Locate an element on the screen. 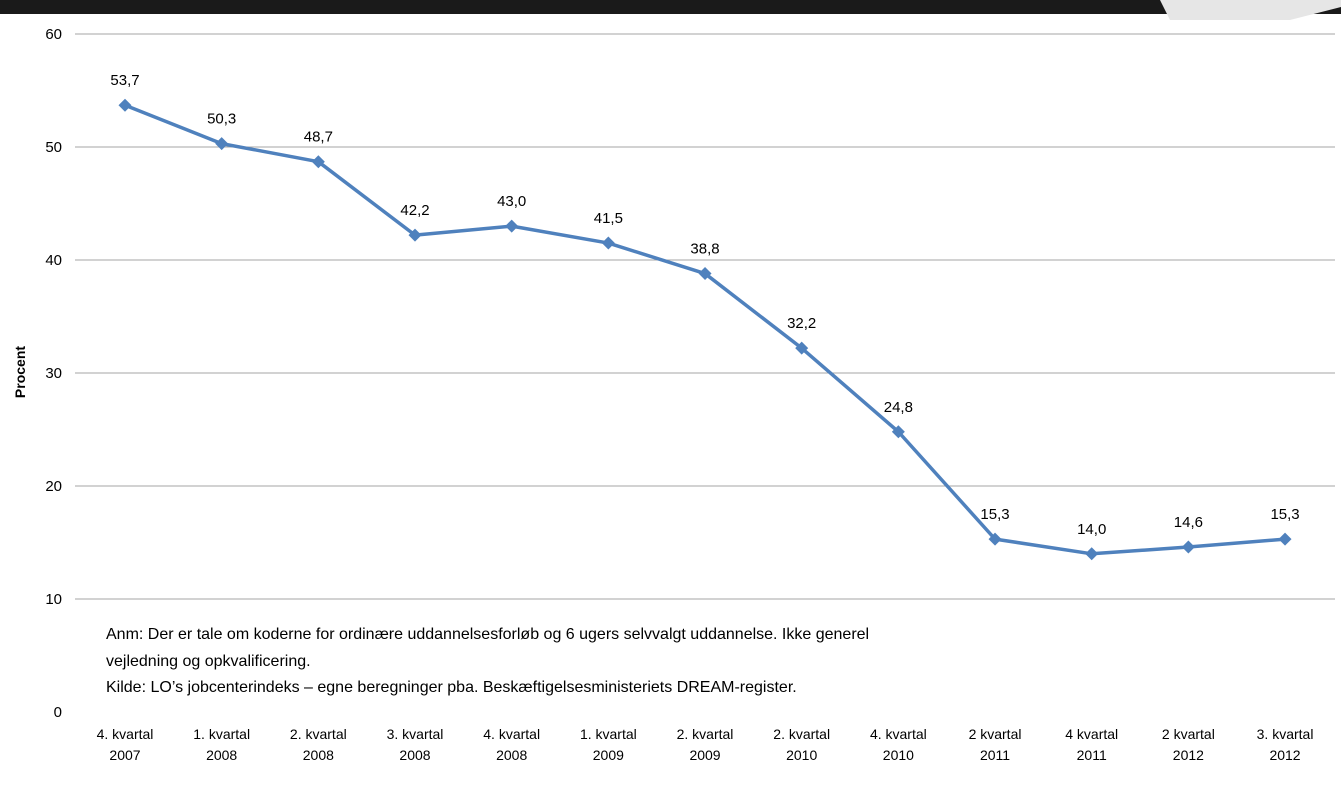 Image resolution: width=1341 pixels, height=785 pixels. x-category-label: 3. kvartal 2008 is located at coordinates (415, 744).